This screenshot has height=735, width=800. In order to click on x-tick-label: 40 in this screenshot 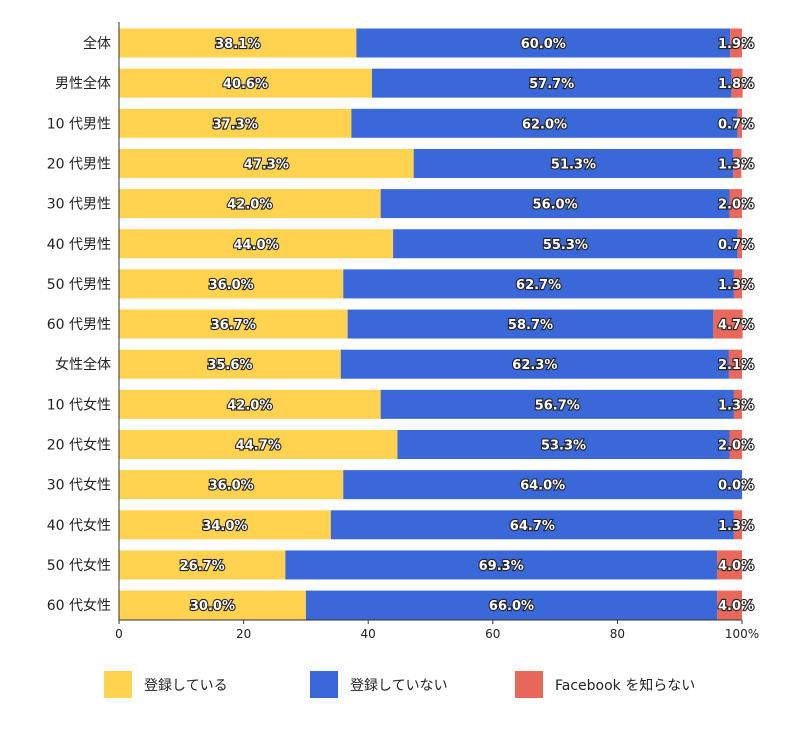, I will do `click(368, 634)`.